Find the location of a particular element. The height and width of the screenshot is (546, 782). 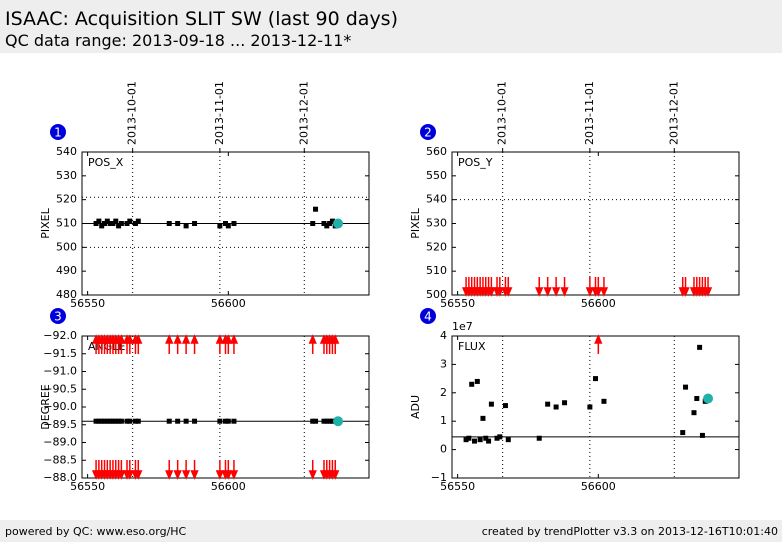

y-tick-label: 520 is located at coordinates (436, 246).